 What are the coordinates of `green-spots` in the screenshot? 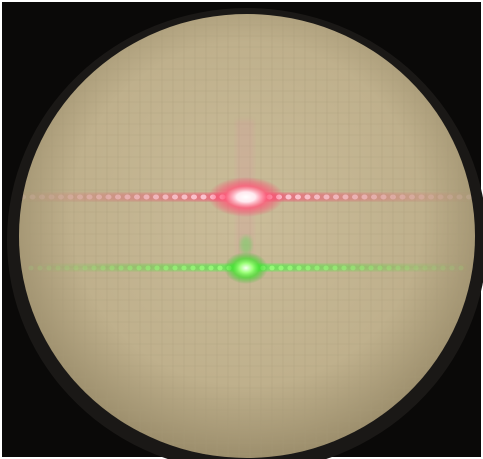 It's located at (246, 268).